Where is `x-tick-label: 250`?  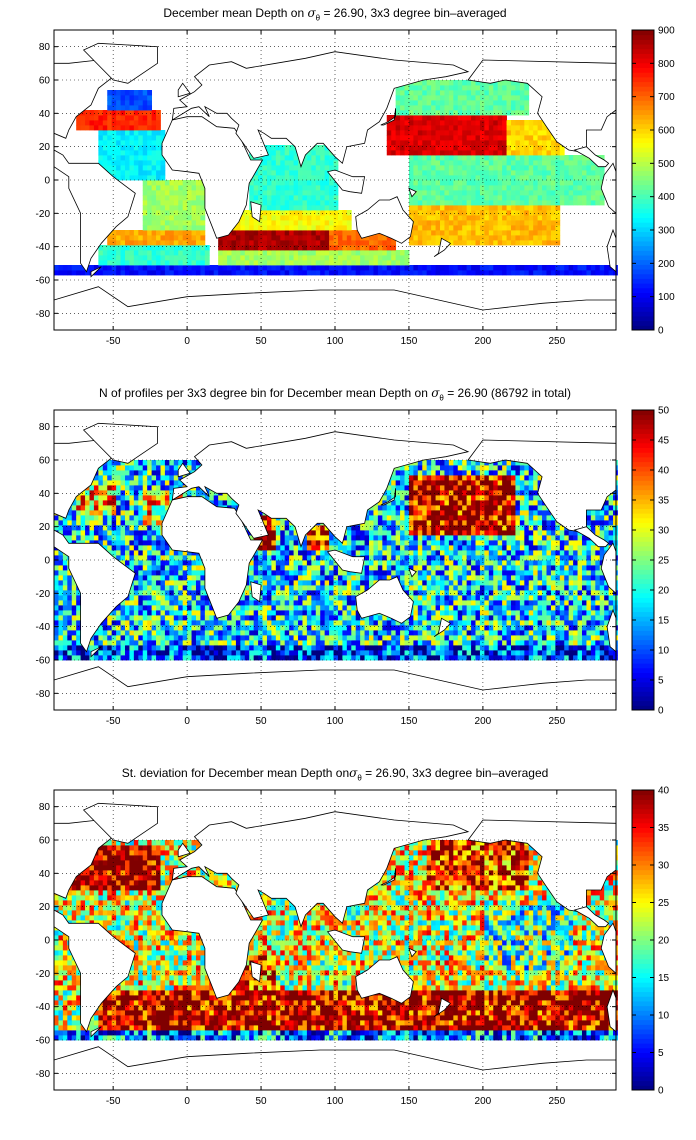
x-tick-label: 250 is located at coordinates (556, 341).